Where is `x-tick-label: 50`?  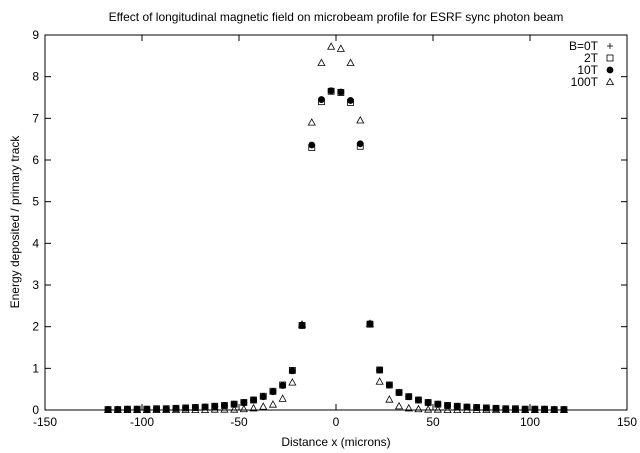
x-tick-label: 50 is located at coordinates (433, 422).